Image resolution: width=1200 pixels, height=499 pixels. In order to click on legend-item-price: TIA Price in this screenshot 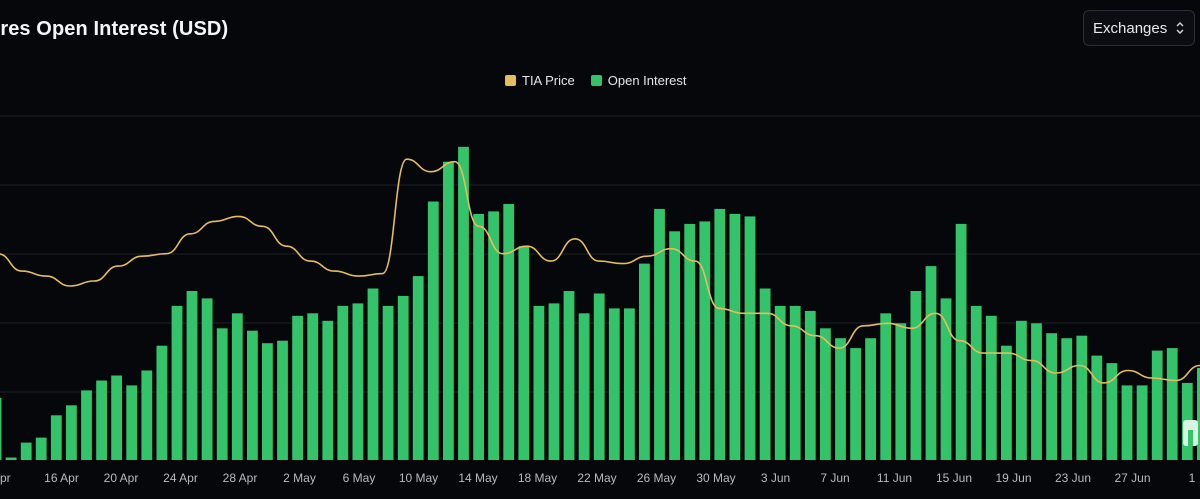, I will do `click(540, 80)`.